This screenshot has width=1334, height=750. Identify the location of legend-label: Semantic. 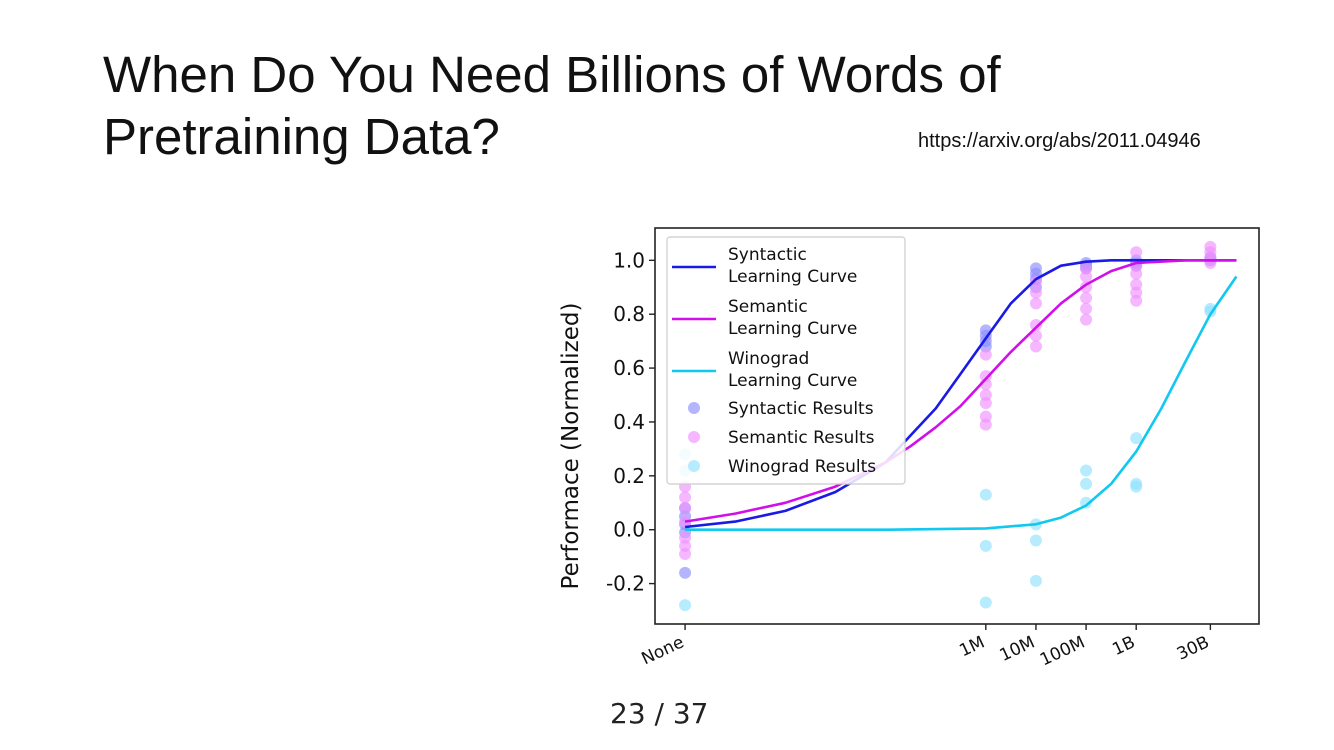
(768, 307).